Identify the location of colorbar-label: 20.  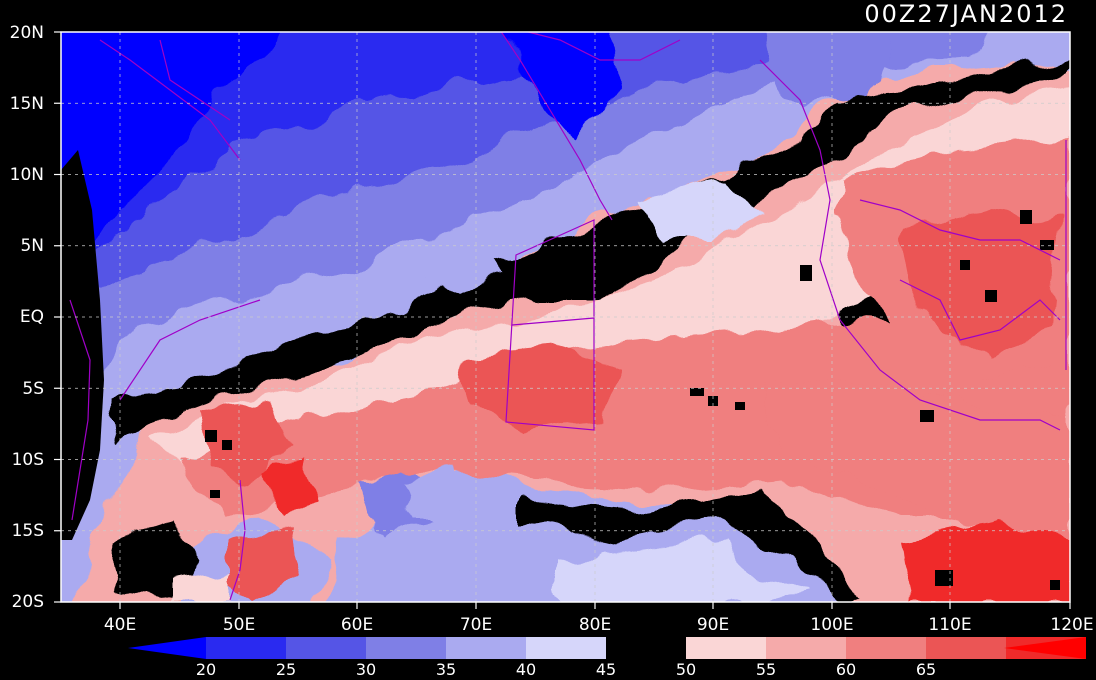
(206, 669).